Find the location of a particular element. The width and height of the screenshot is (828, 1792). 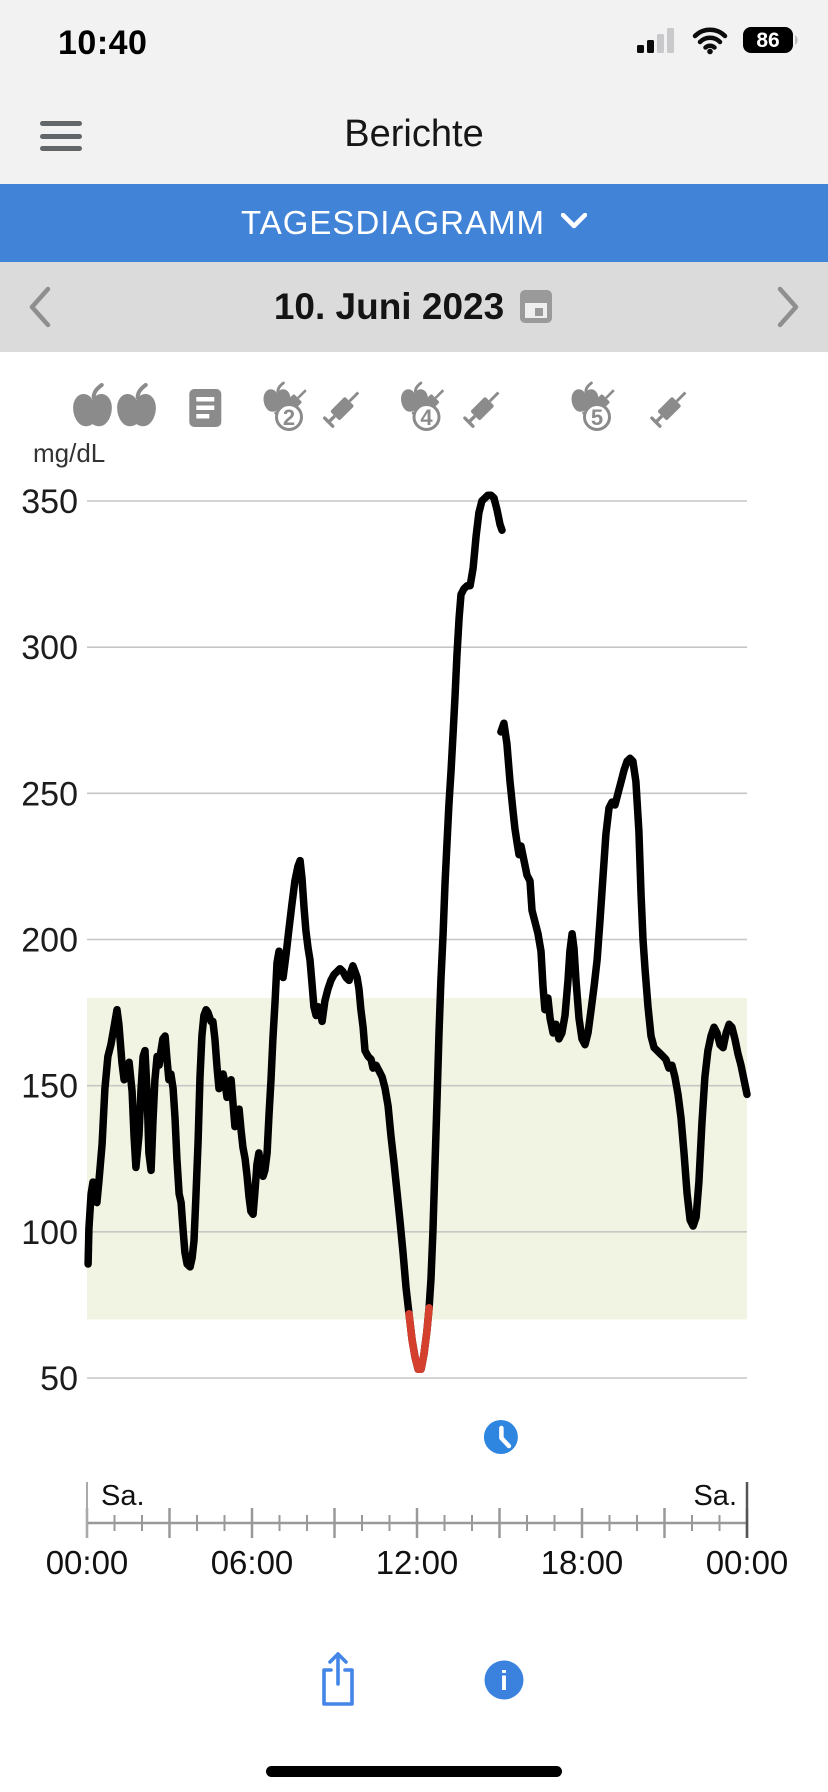

chevron-down-icon is located at coordinates (574, 223).